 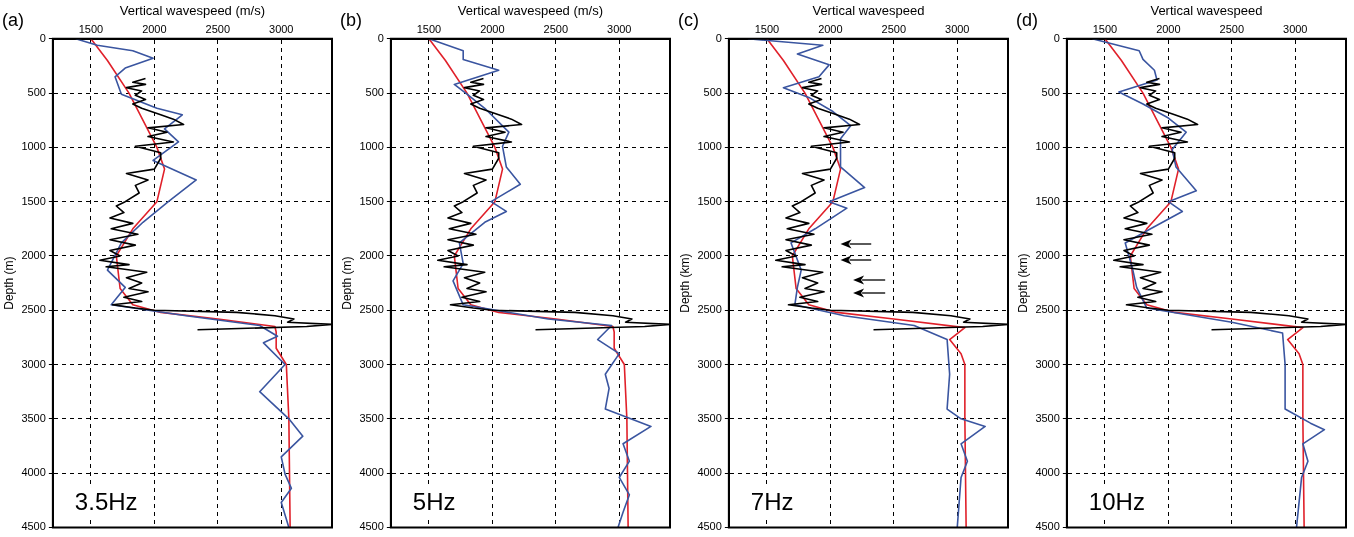 What do you see at coordinates (1116, 502) in the screenshot?
I see `annotation: 10Hz` at bounding box center [1116, 502].